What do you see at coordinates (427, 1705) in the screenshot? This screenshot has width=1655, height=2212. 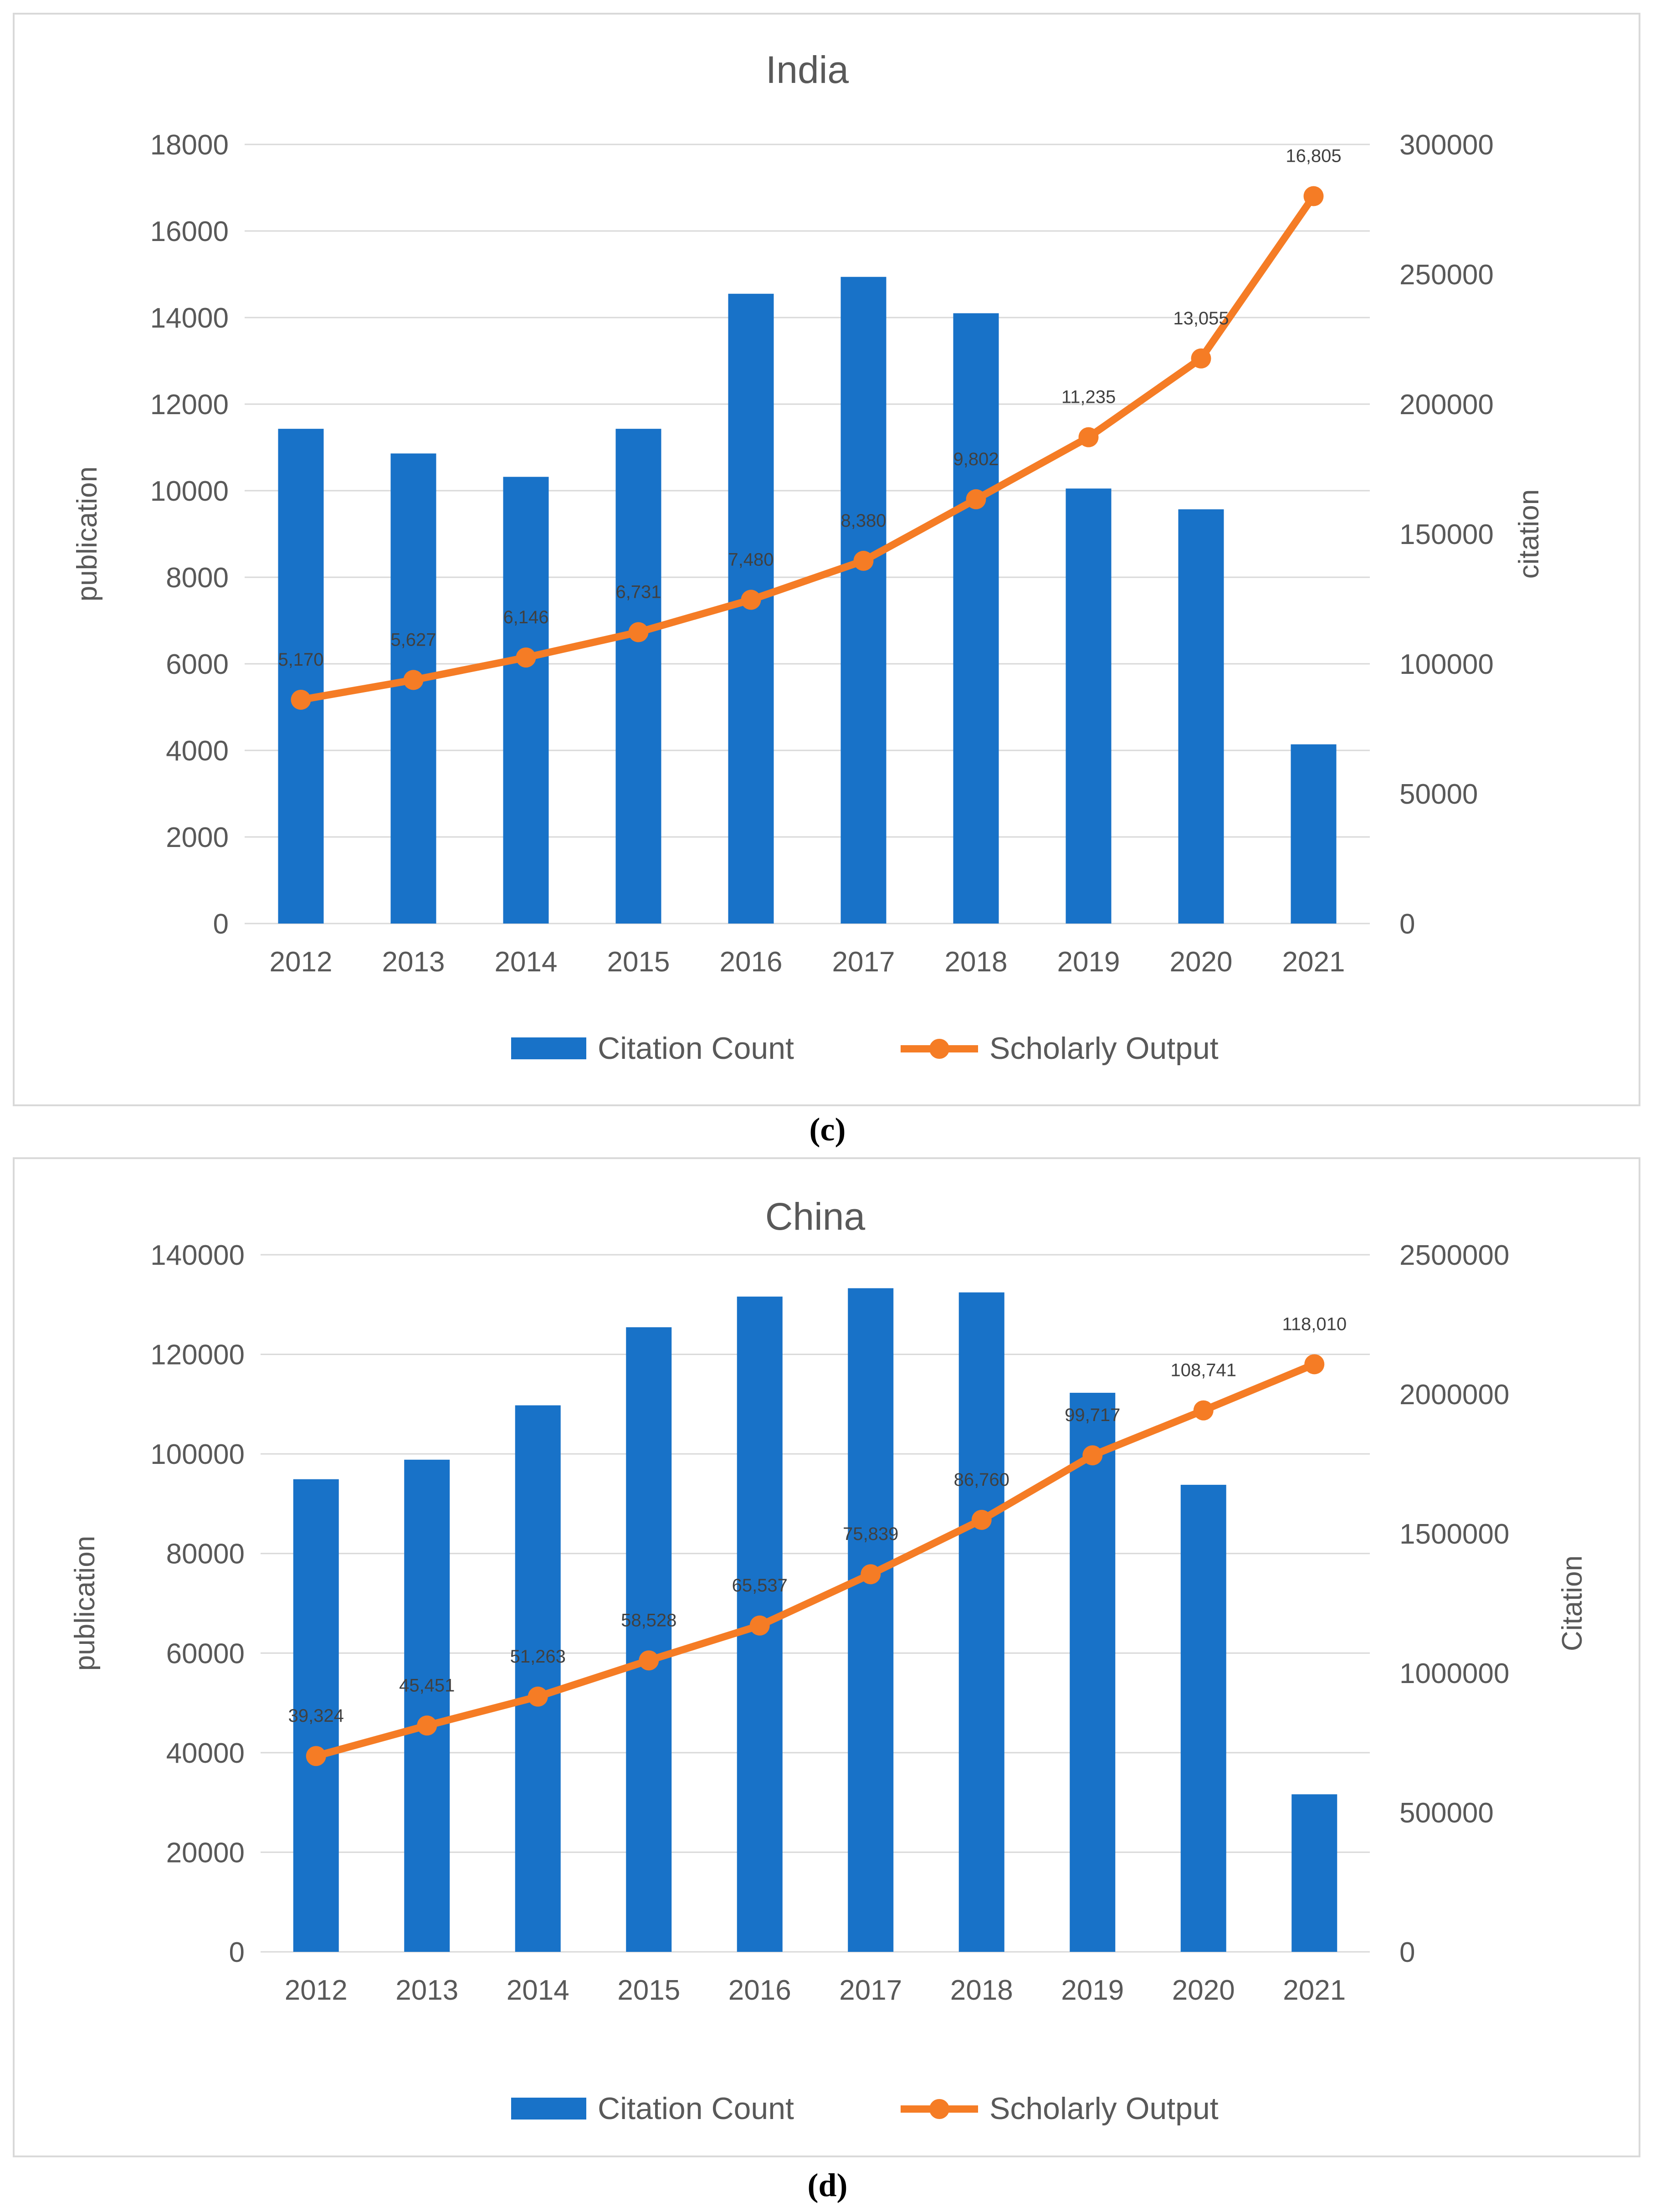 I see `bar-citation-2013` at bounding box center [427, 1705].